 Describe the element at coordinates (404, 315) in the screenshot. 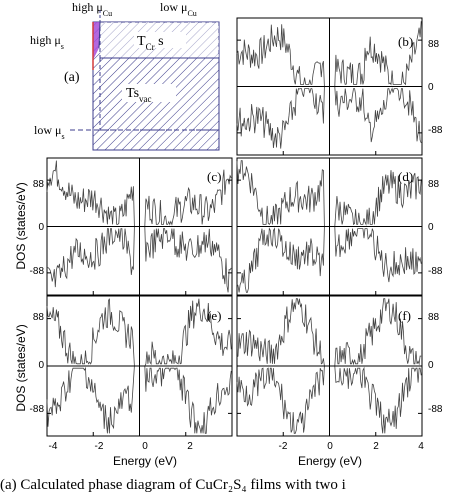

I see `panel-label-f: (f)` at that location.